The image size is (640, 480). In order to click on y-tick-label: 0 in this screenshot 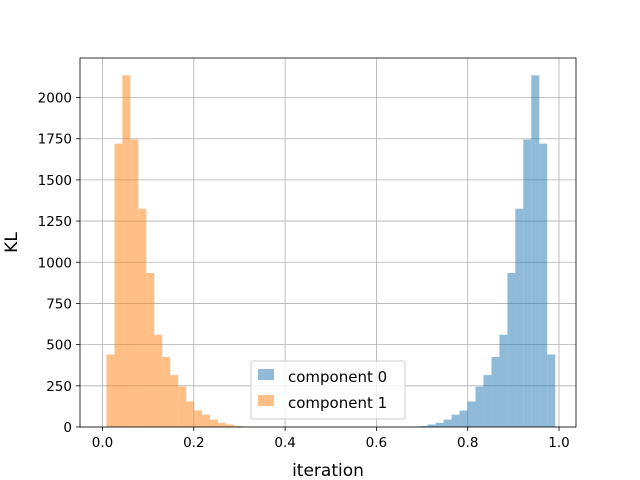, I will do `click(67, 428)`.